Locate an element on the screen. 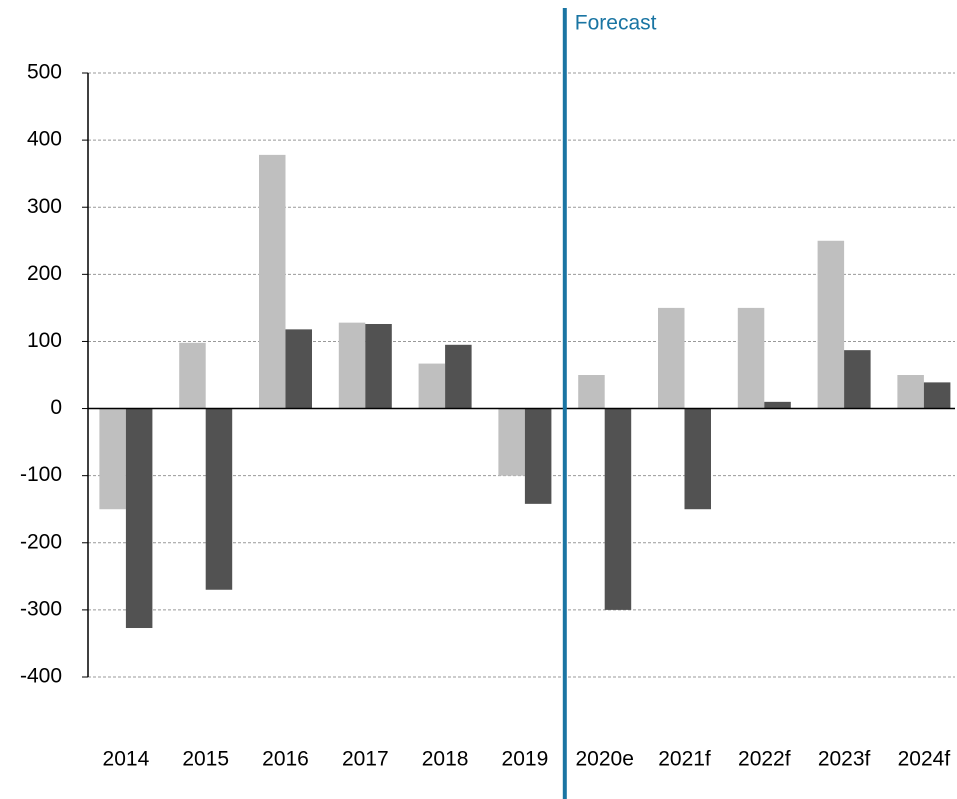  y-tick-label: -400 is located at coordinates (41, 676).